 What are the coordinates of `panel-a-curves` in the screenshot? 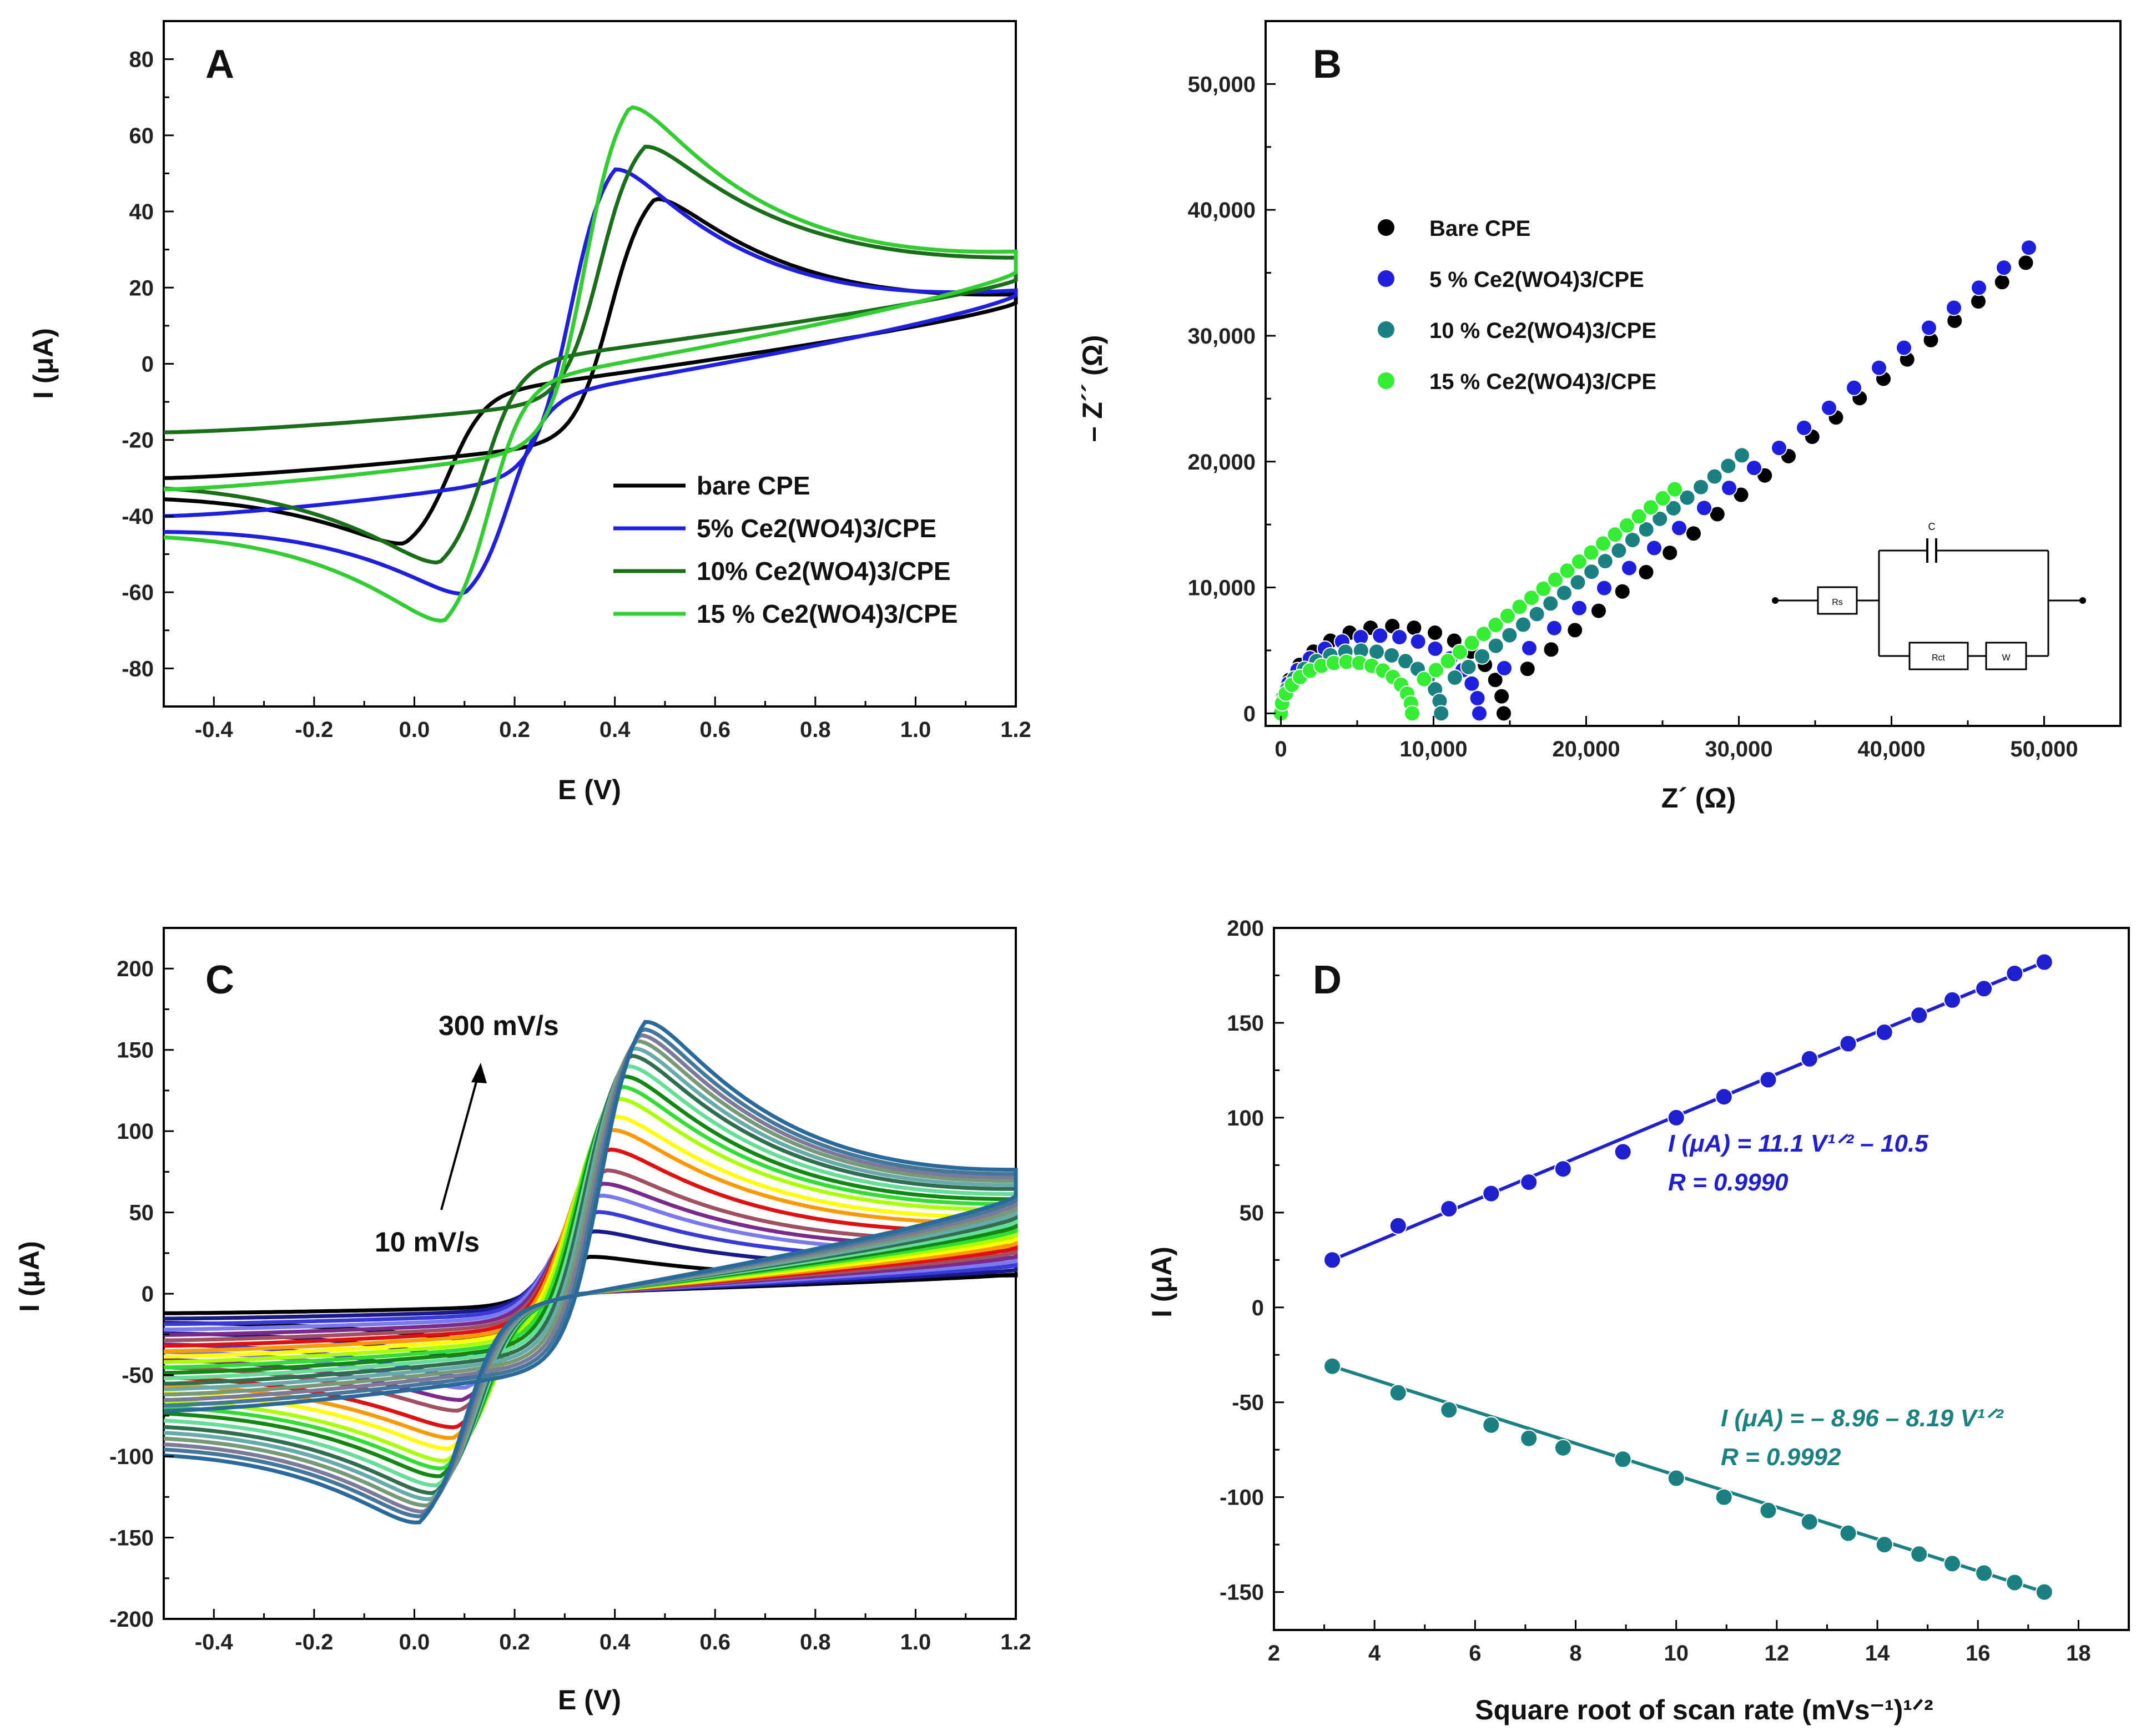 It's located at (590, 364).